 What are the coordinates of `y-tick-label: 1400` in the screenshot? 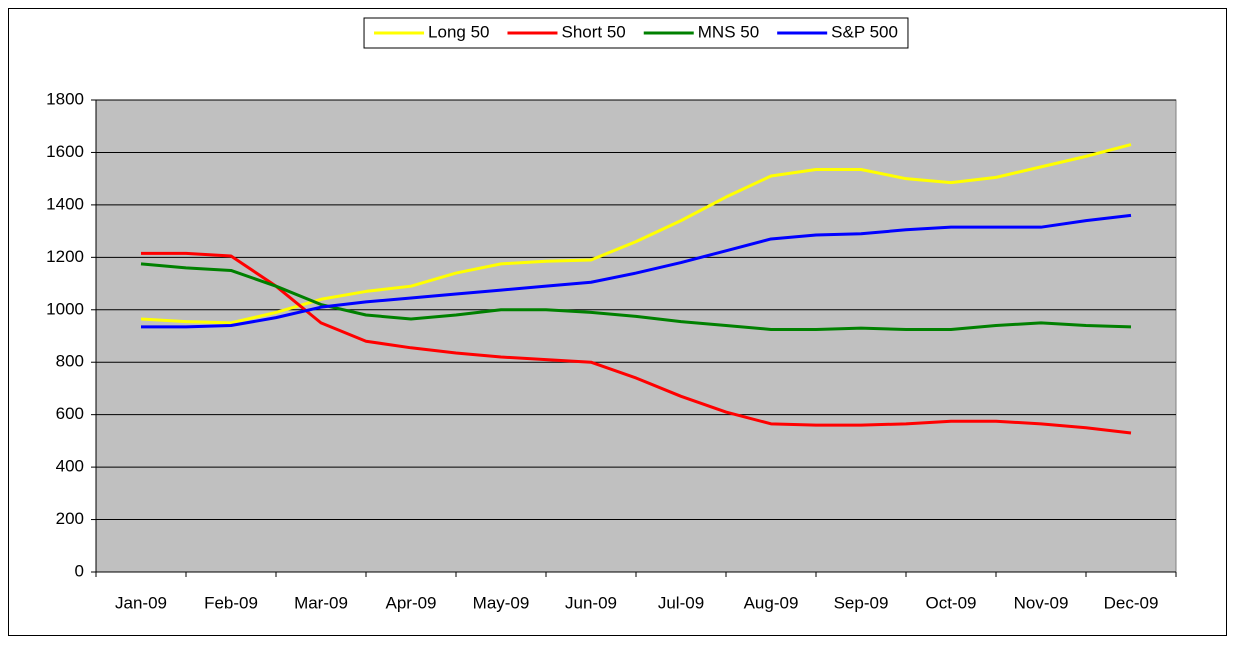 It's located at (65, 203).